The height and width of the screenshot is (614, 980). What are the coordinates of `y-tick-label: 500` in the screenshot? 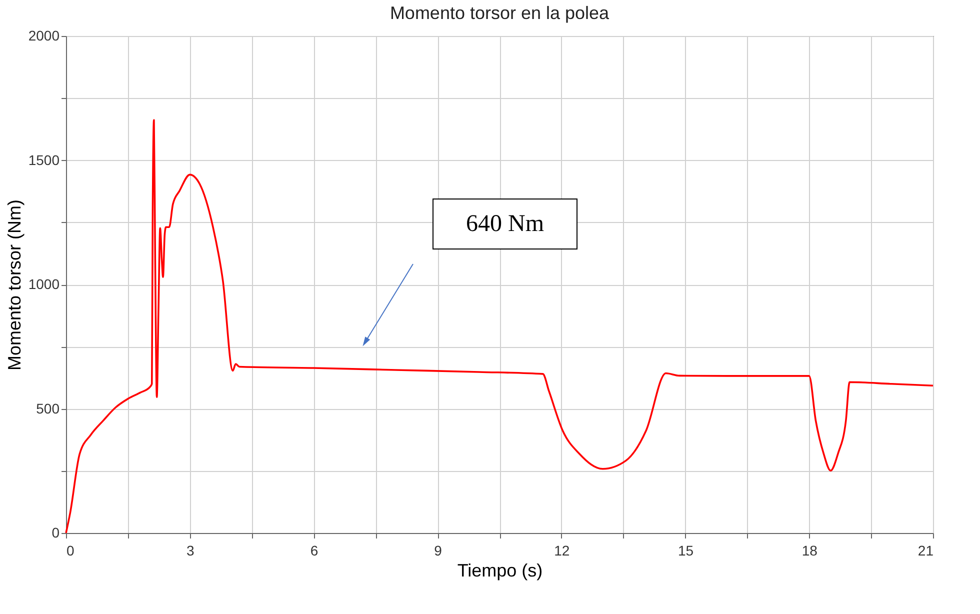 It's located at (48, 408).